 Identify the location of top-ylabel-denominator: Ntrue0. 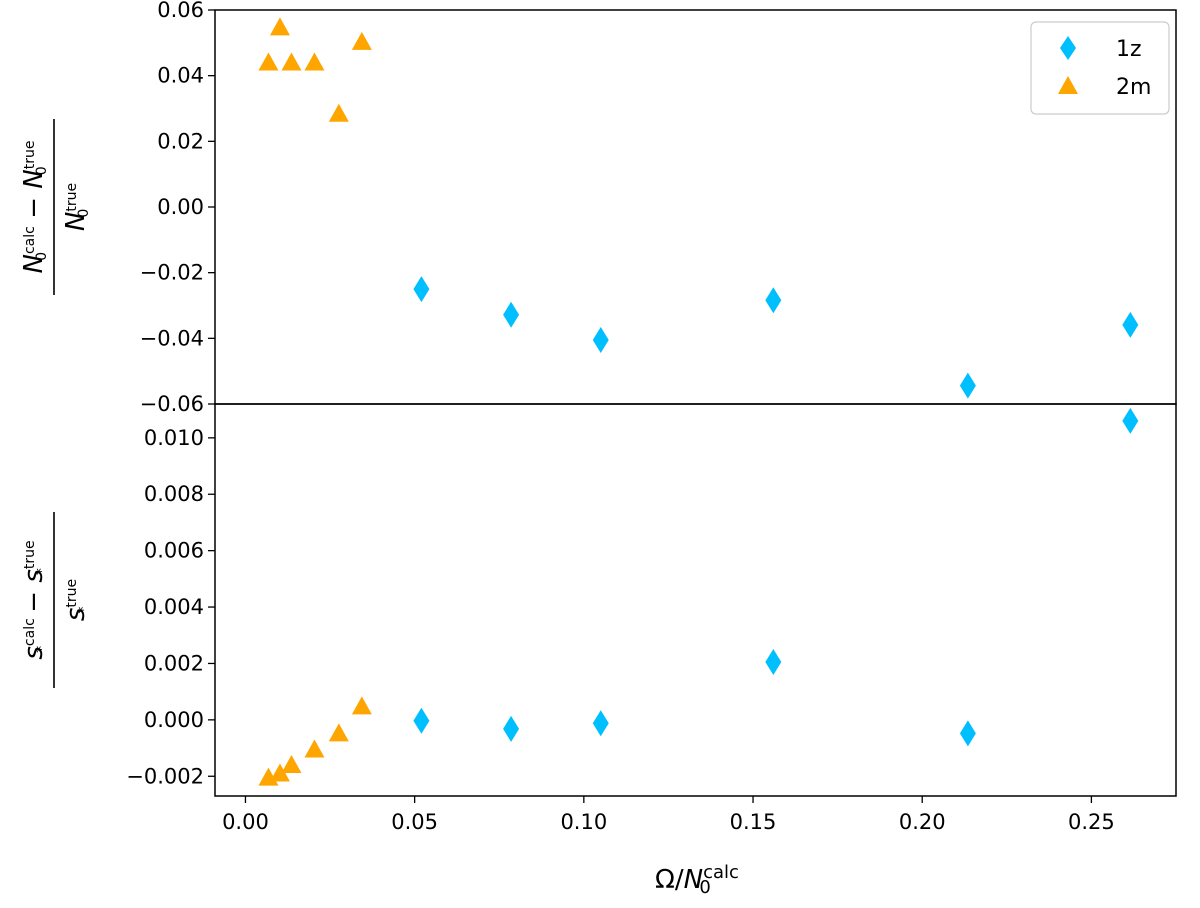
(76, 207).